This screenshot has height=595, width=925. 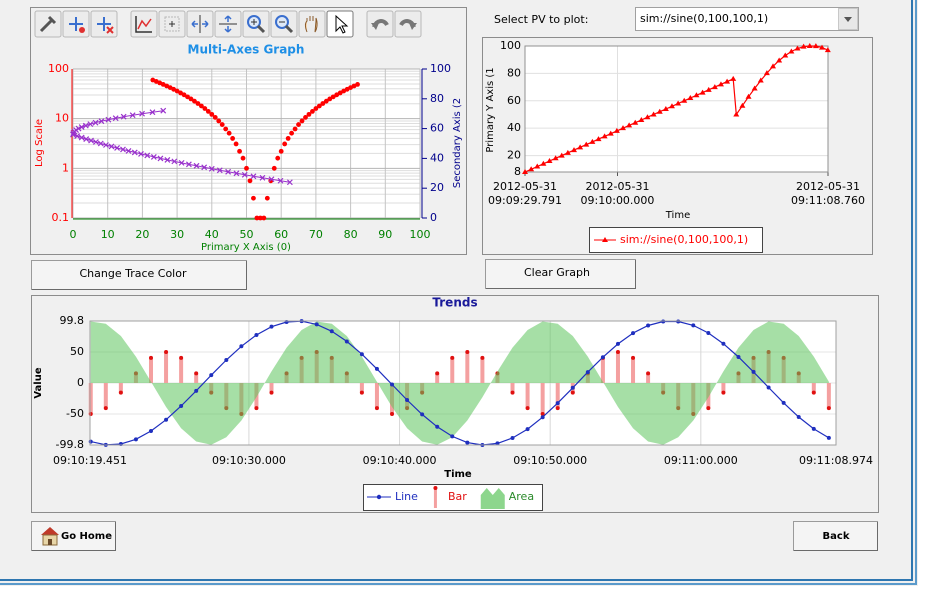 I want to click on toolbar, so click(x=228, y=24).